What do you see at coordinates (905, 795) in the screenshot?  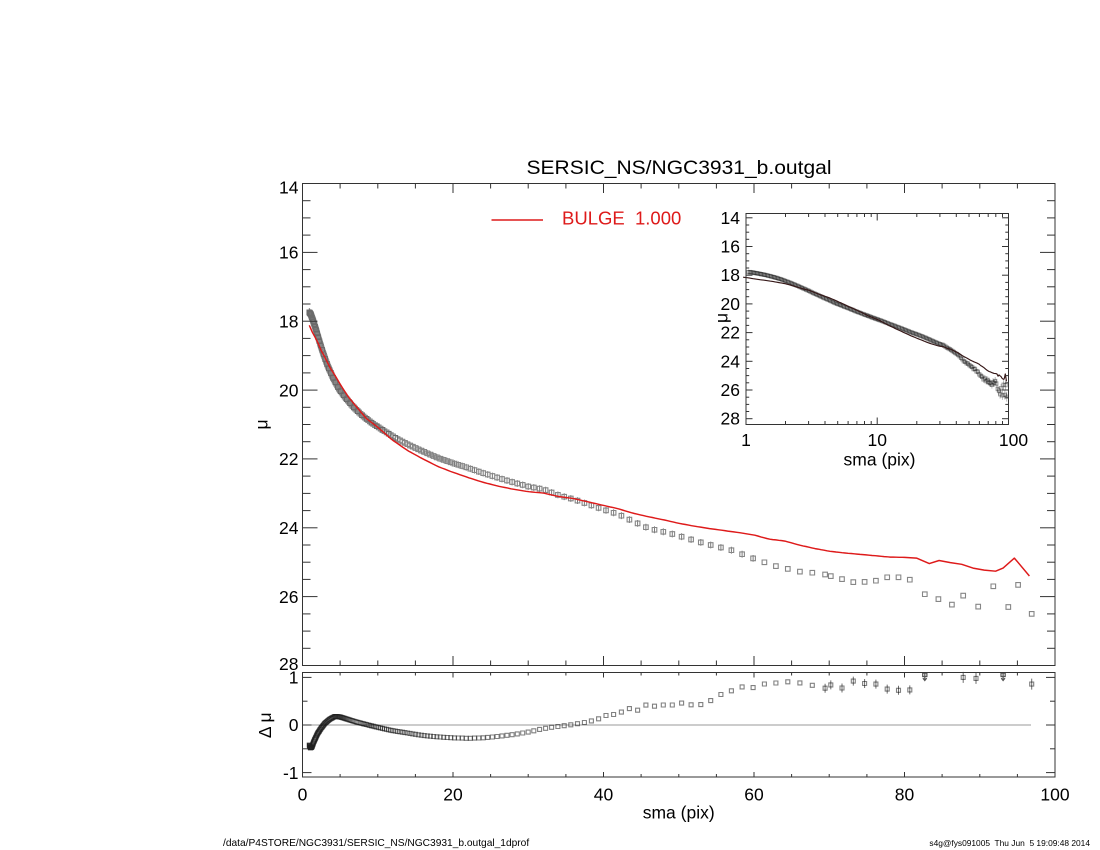 I see `svg-text: 80` at bounding box center [905, 795].